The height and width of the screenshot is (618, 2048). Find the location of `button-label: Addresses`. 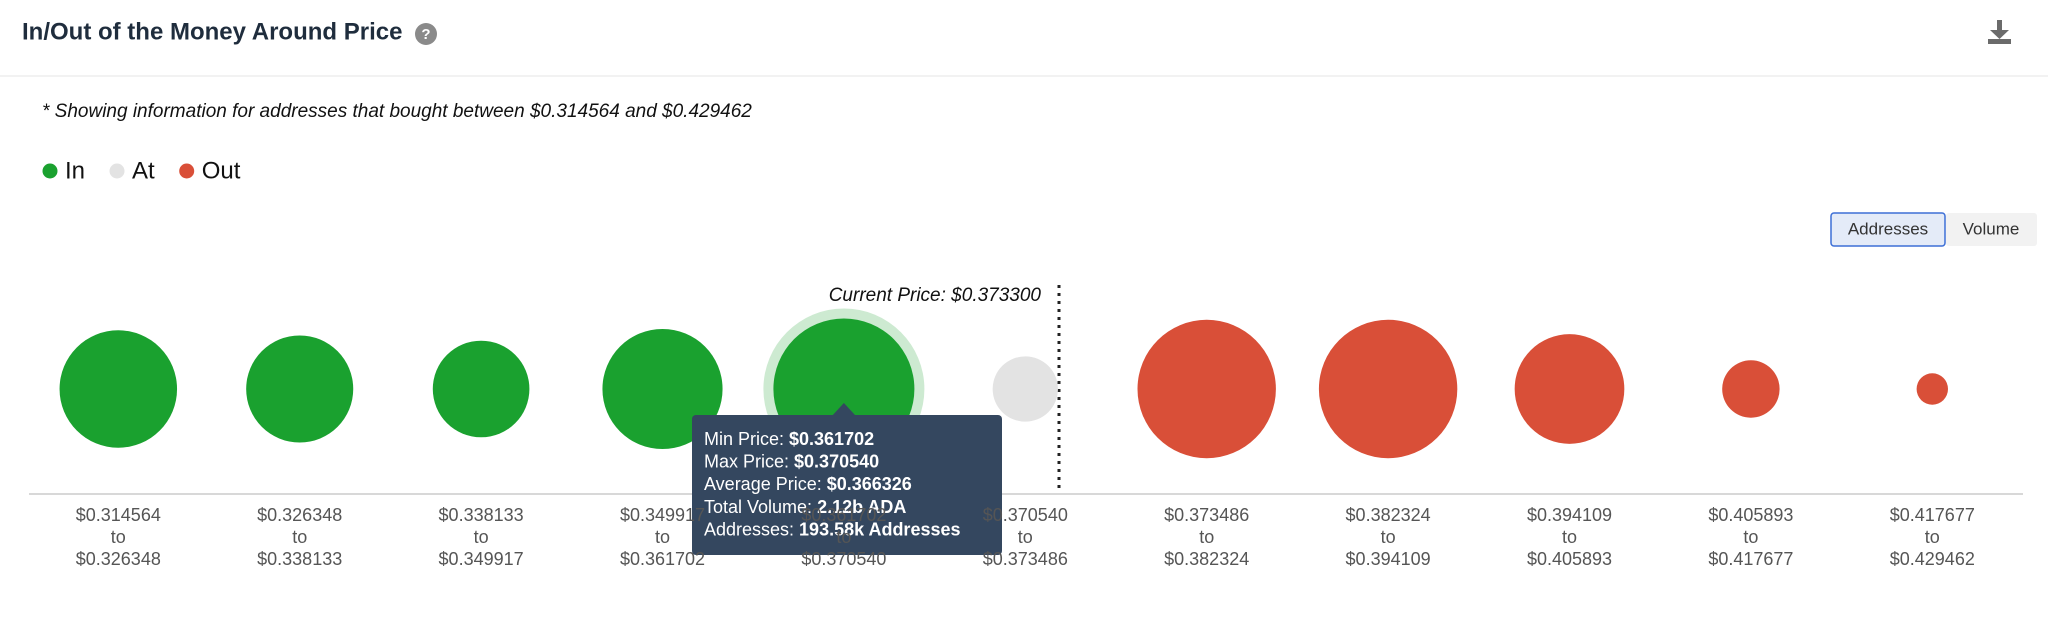

button-label: Addresses is located at coordinates (1888, 228).